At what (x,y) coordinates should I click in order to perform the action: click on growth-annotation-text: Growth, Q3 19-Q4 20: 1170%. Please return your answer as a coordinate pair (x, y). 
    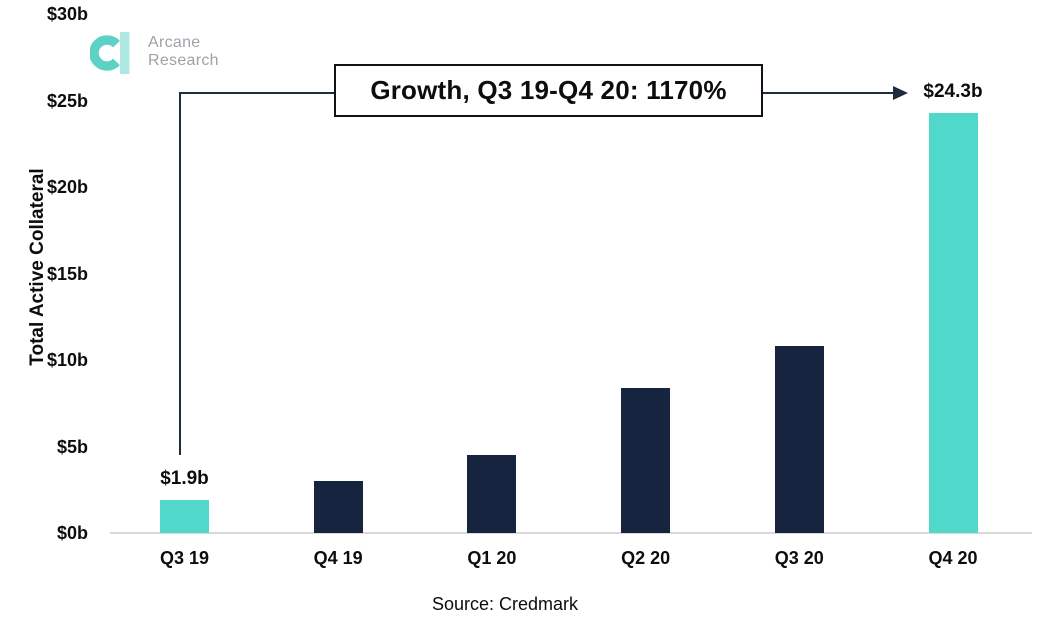
    Looking at the image, I should click on (548, 90).